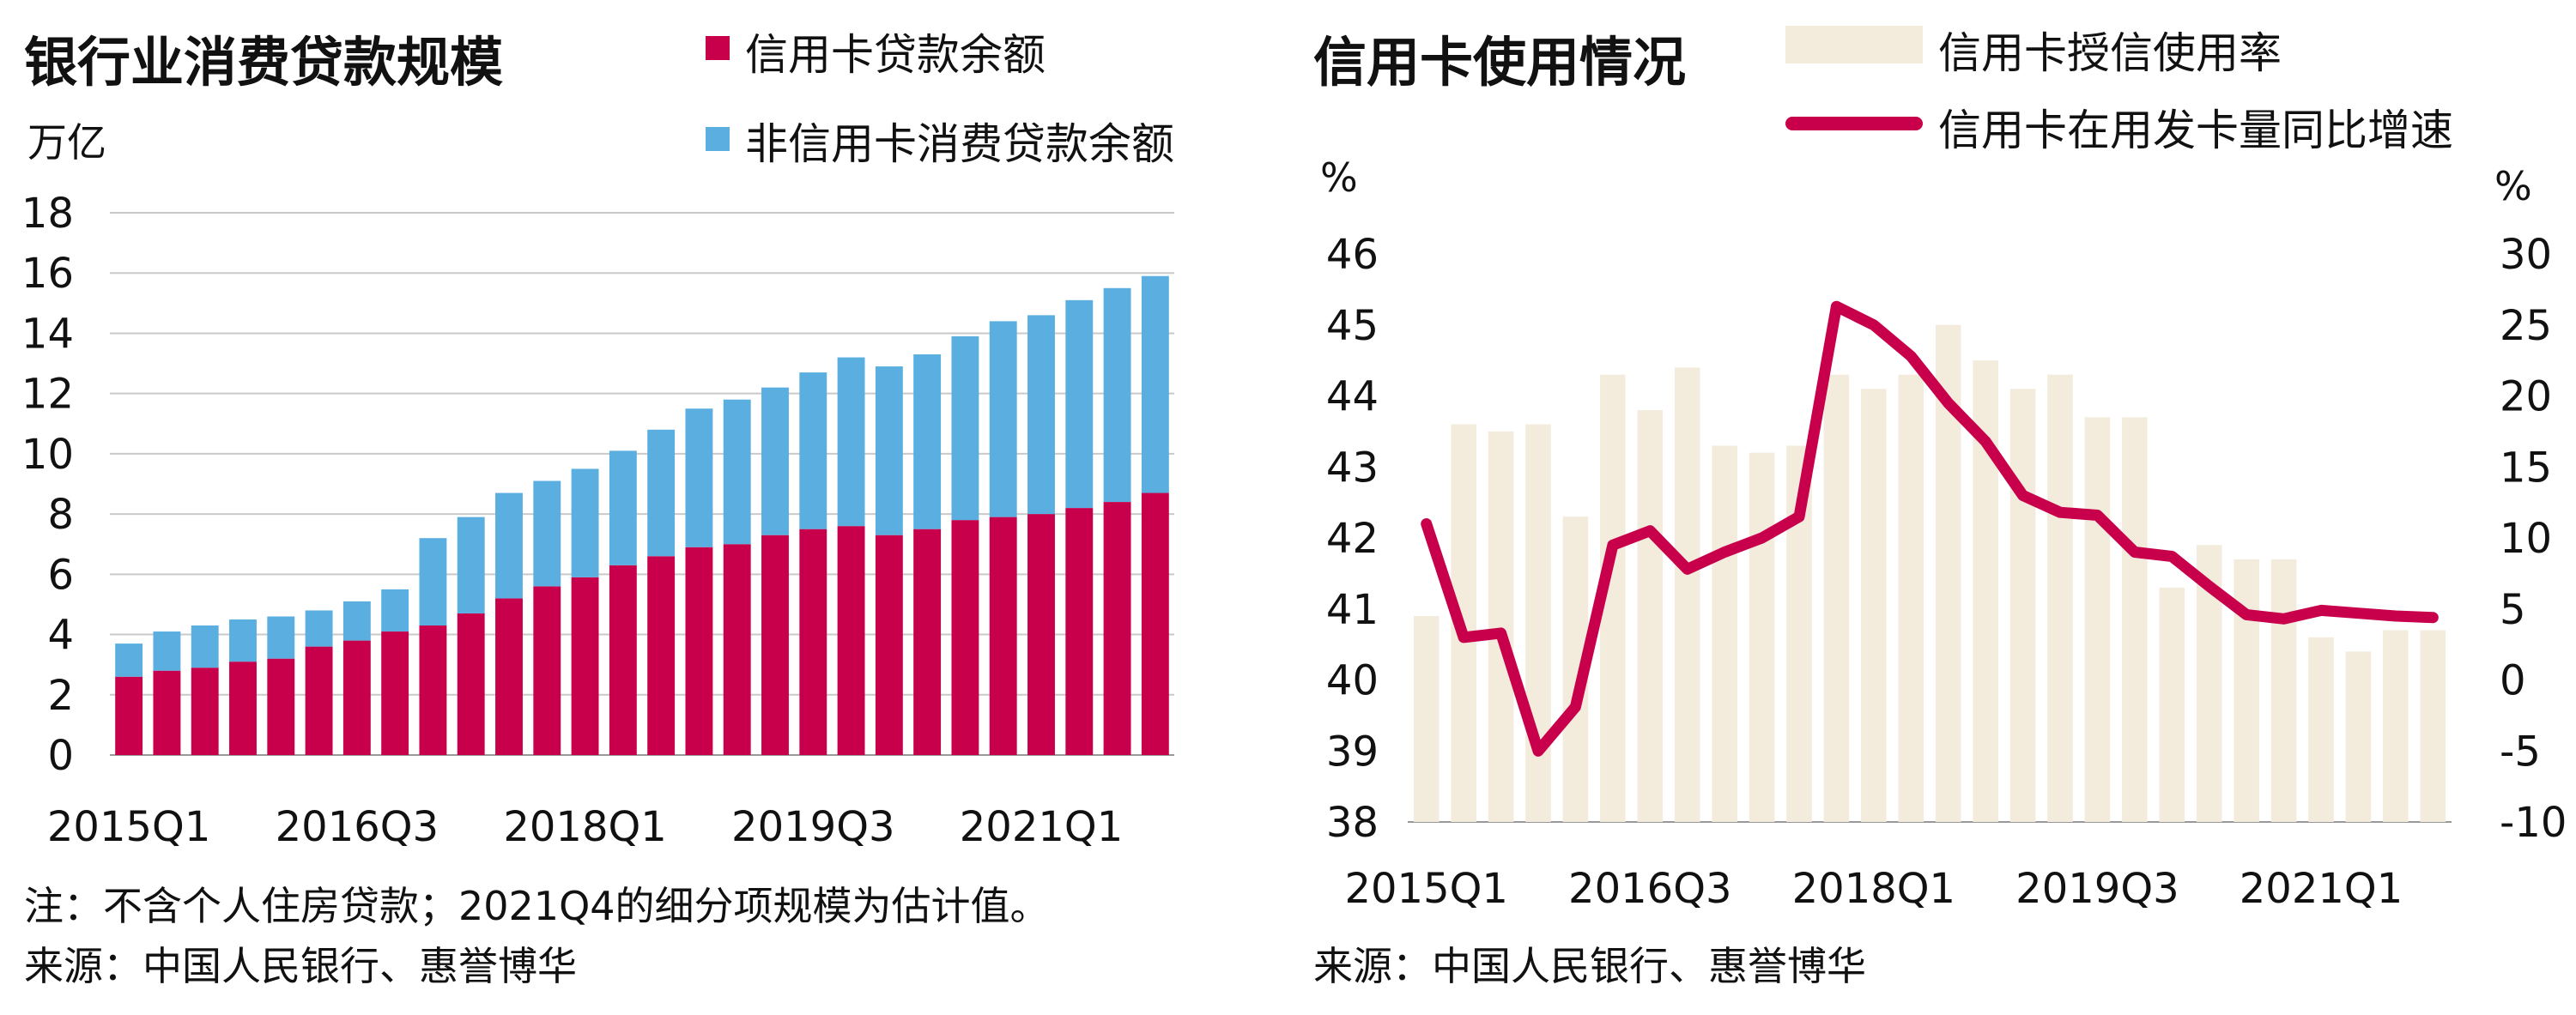 The height and width of the screenshot is (1015, 2576). I want to click on legend-swatch-credit-card-loans, so click(718, 48).